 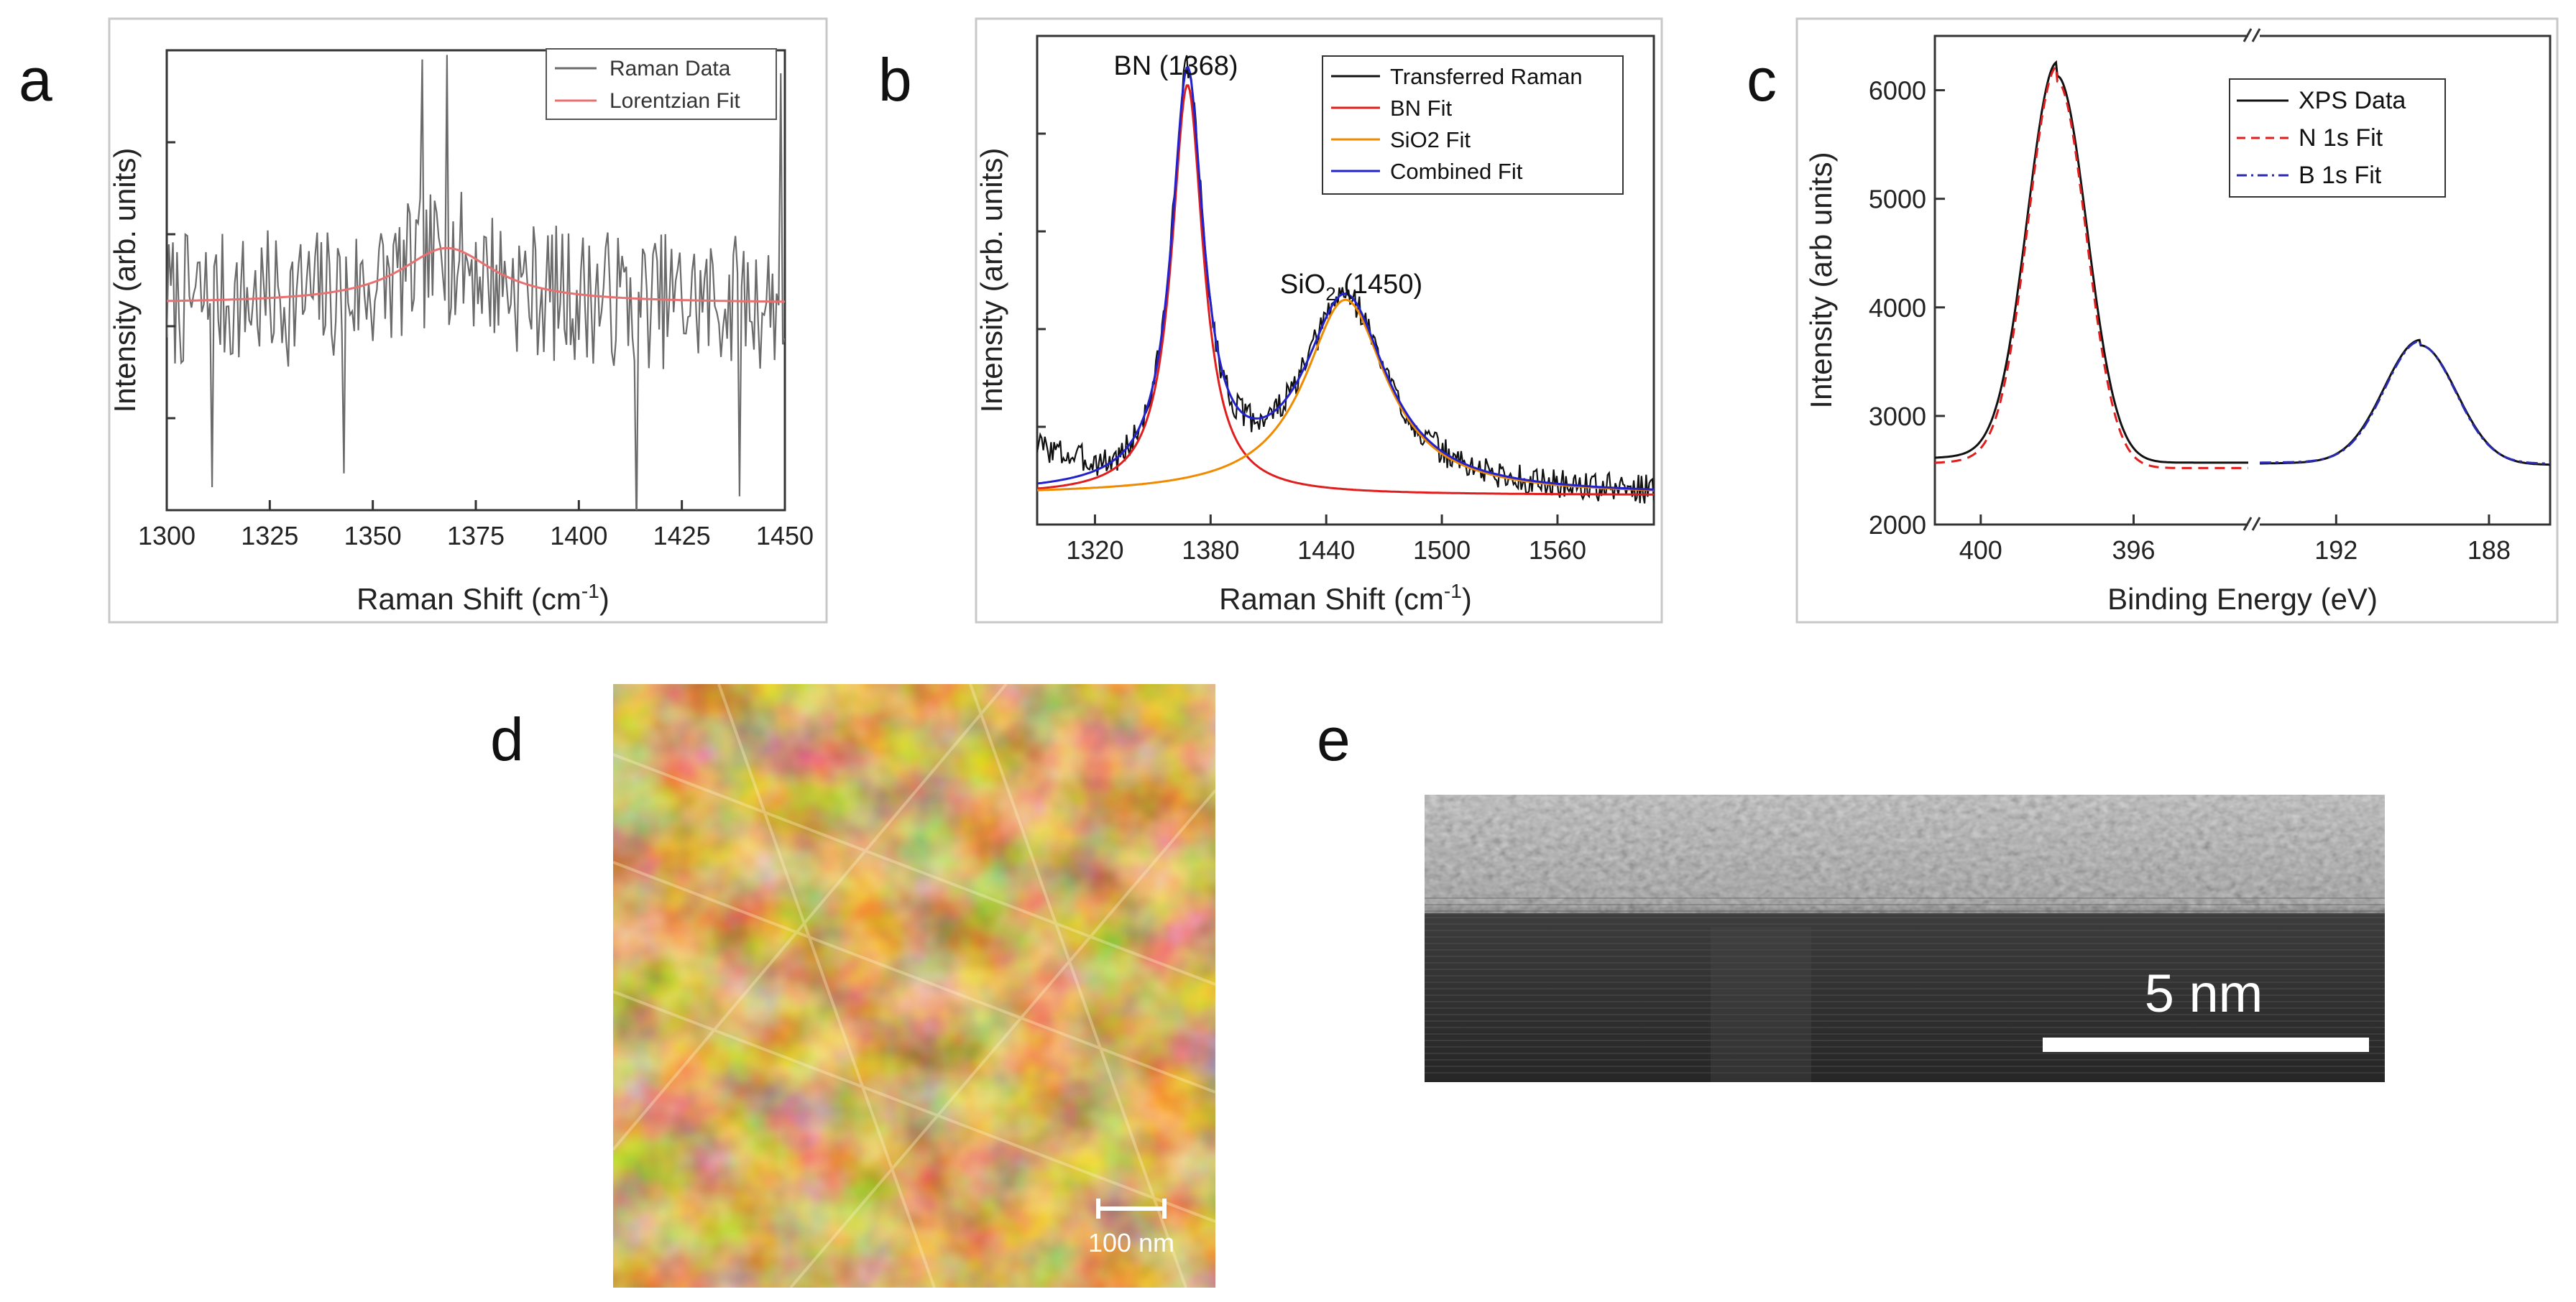 I want to click on legend-label-raman-data: Raman Data, so click(x=670, y=68).